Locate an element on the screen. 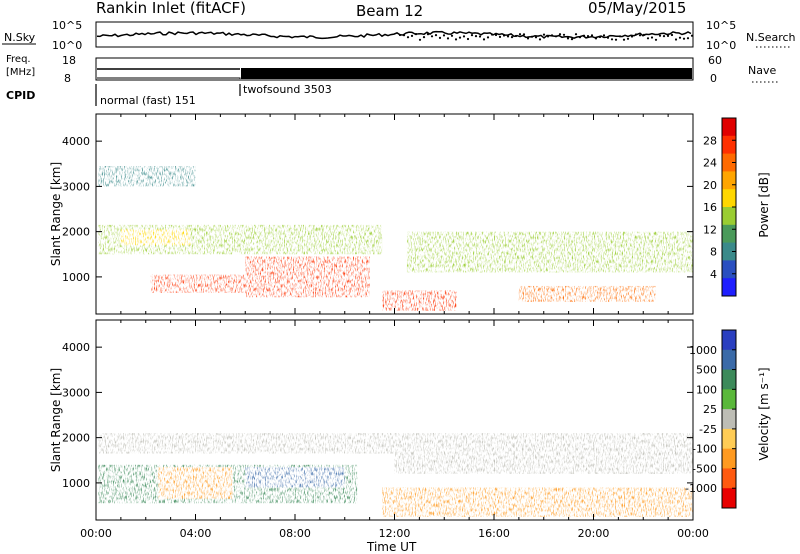 The height and width of the screenshot is (554, 800). log-bottom-left: 10^0 is located at coordinates (67, 45).